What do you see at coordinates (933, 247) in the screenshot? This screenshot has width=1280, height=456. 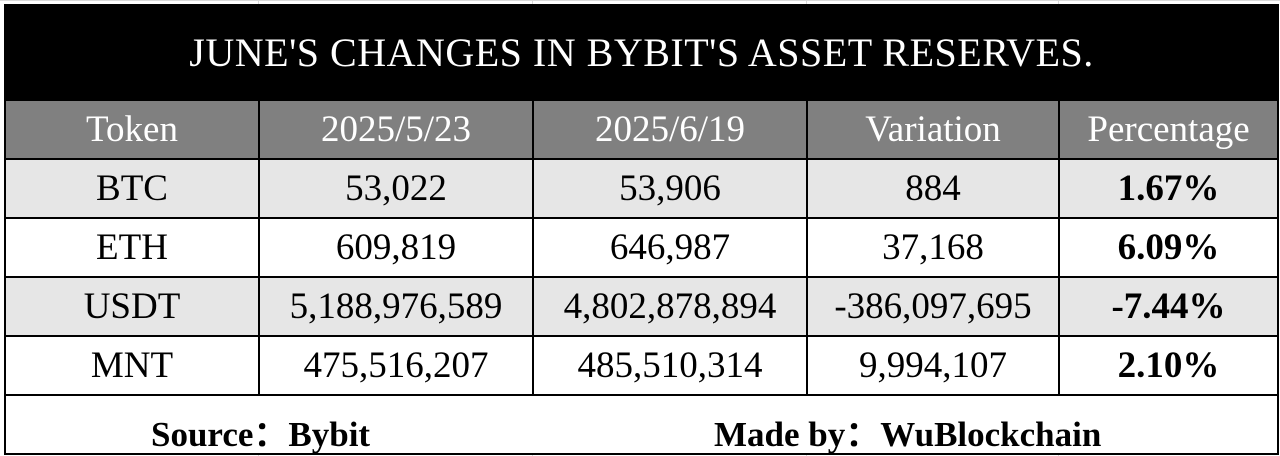 I see `variation-cell: 37,168` at bounding box center [933, 247].